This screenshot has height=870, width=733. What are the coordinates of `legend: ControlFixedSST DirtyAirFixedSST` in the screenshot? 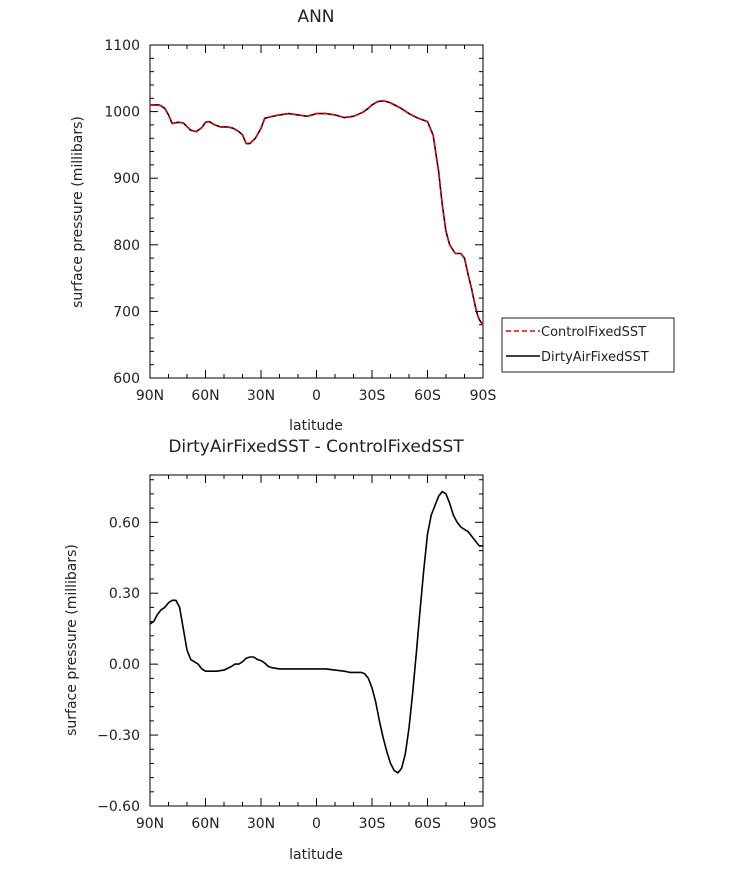 It's located at (588, 345).